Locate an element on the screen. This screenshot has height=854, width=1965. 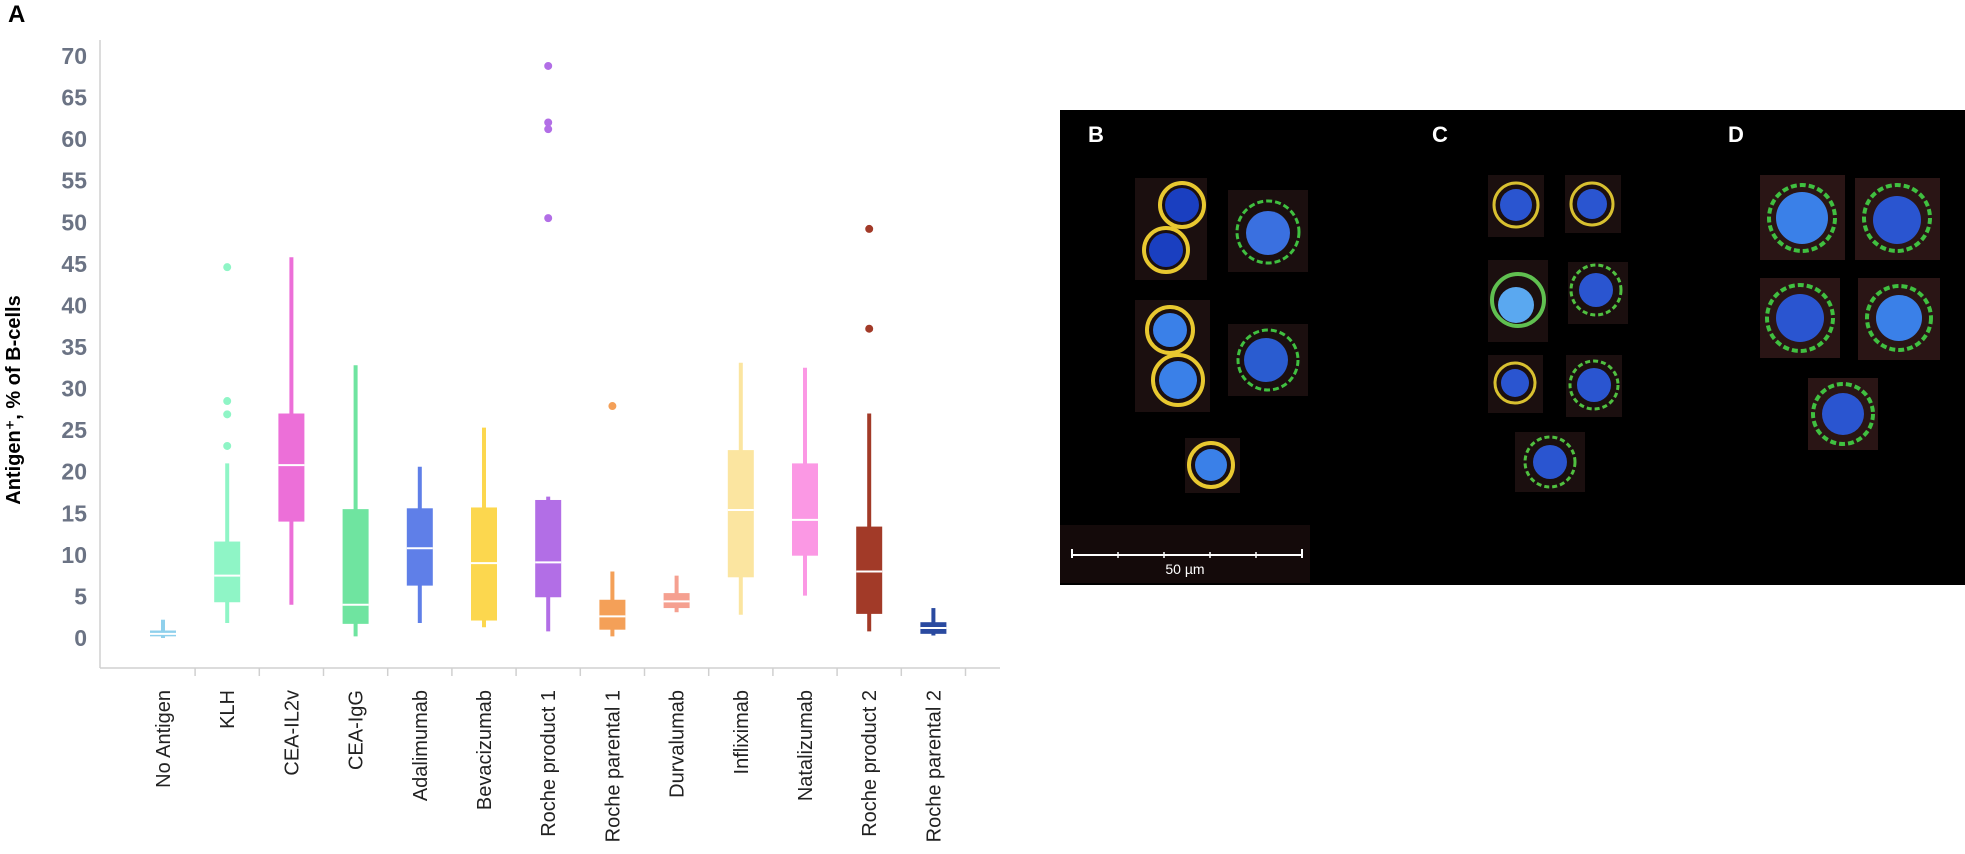
y-tick-label: 10 is located at coordinates (74, 555).